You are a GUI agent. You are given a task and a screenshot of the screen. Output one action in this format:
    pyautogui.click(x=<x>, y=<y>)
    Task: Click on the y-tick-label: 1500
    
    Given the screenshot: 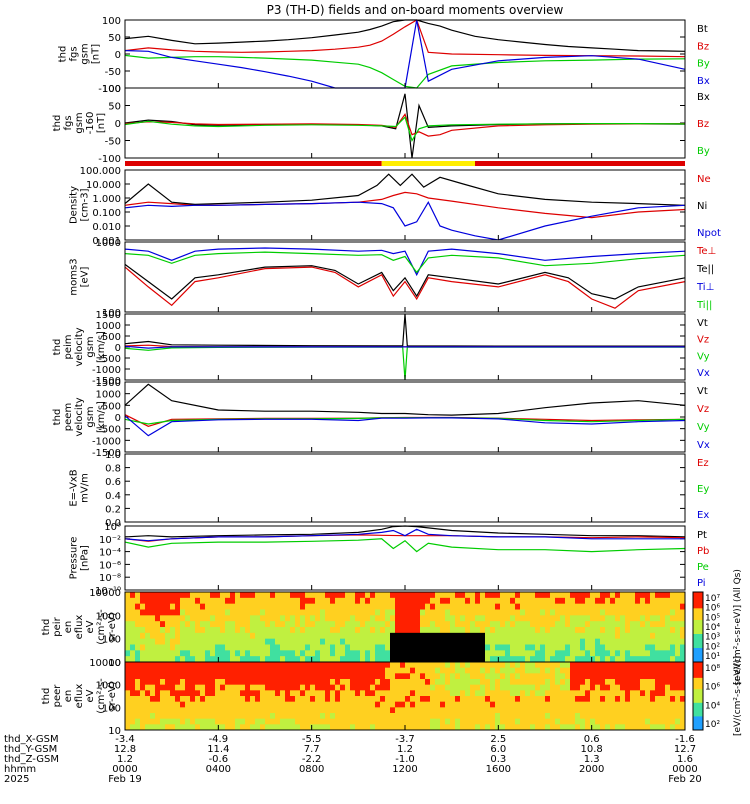 What is the action you would take?
    pyautogui.click(x=108, y=315)
    